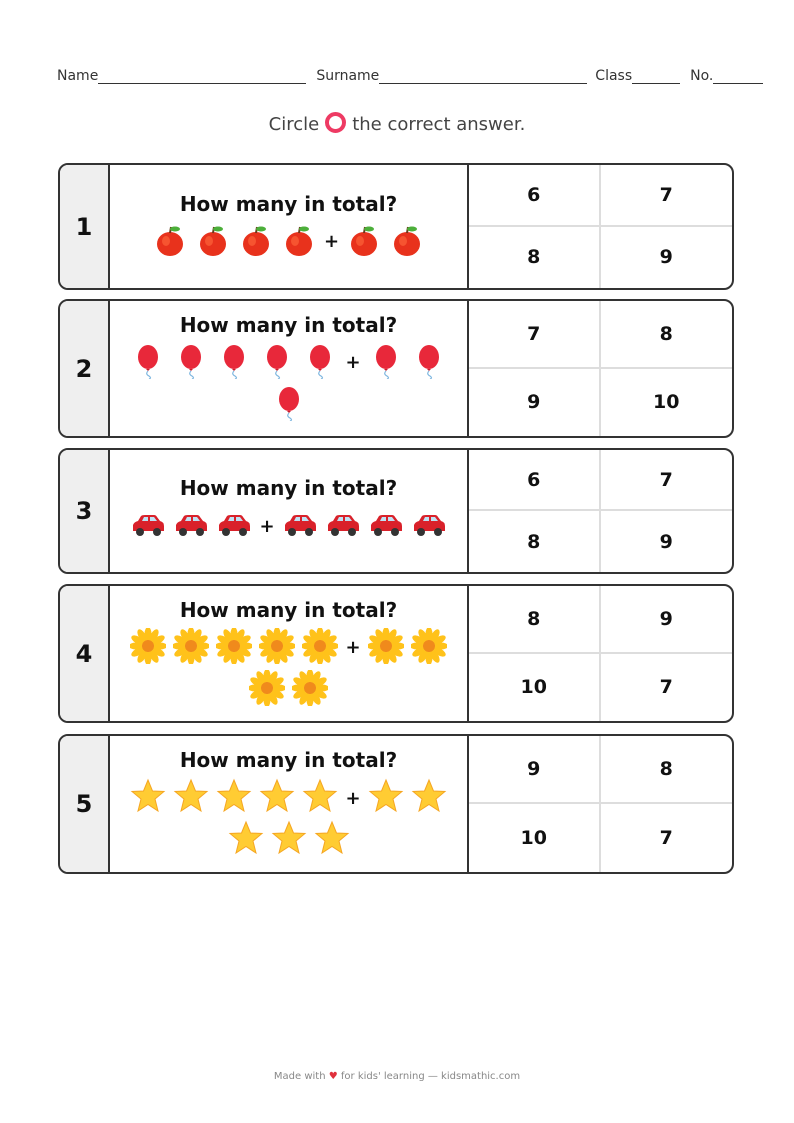 The image size is (794, 1123). What do you see at coordinates (299, 1076) in the screenshot?
I see `footer-text: Made with` at bounding box center [299, 1076].